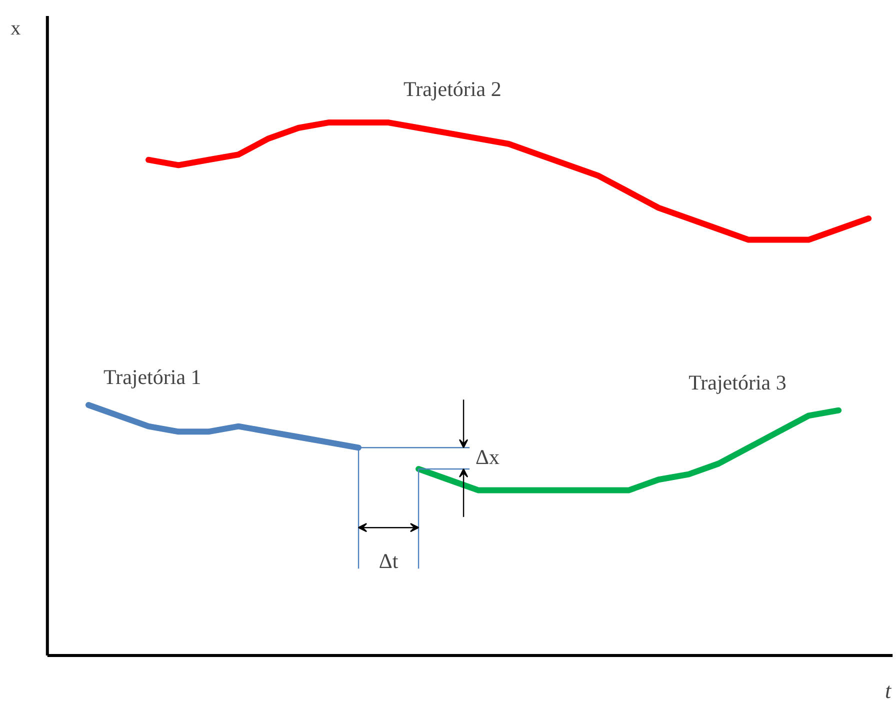  I want to click on annotation: Δx, so click(488, 456).